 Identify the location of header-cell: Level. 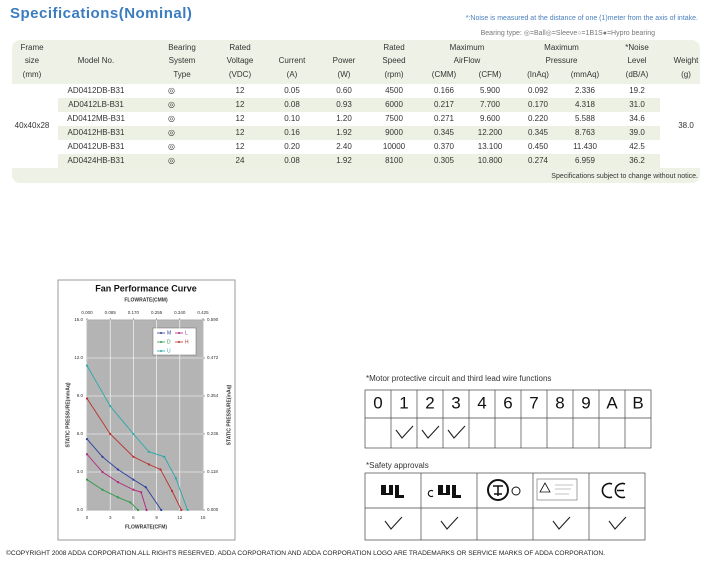
(636, 60).